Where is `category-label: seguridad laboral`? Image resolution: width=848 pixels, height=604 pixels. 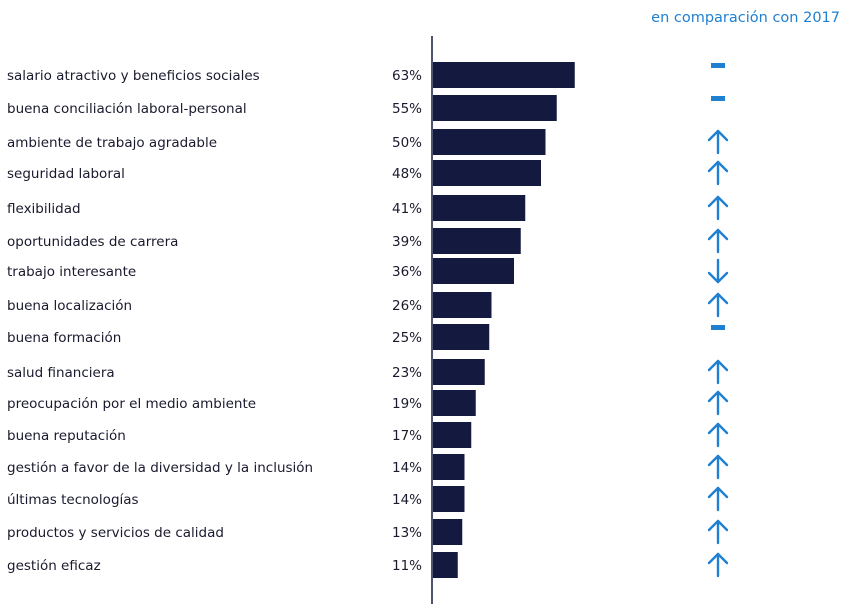 category-label: seguridad laboral is located at coordinates (66, 174).